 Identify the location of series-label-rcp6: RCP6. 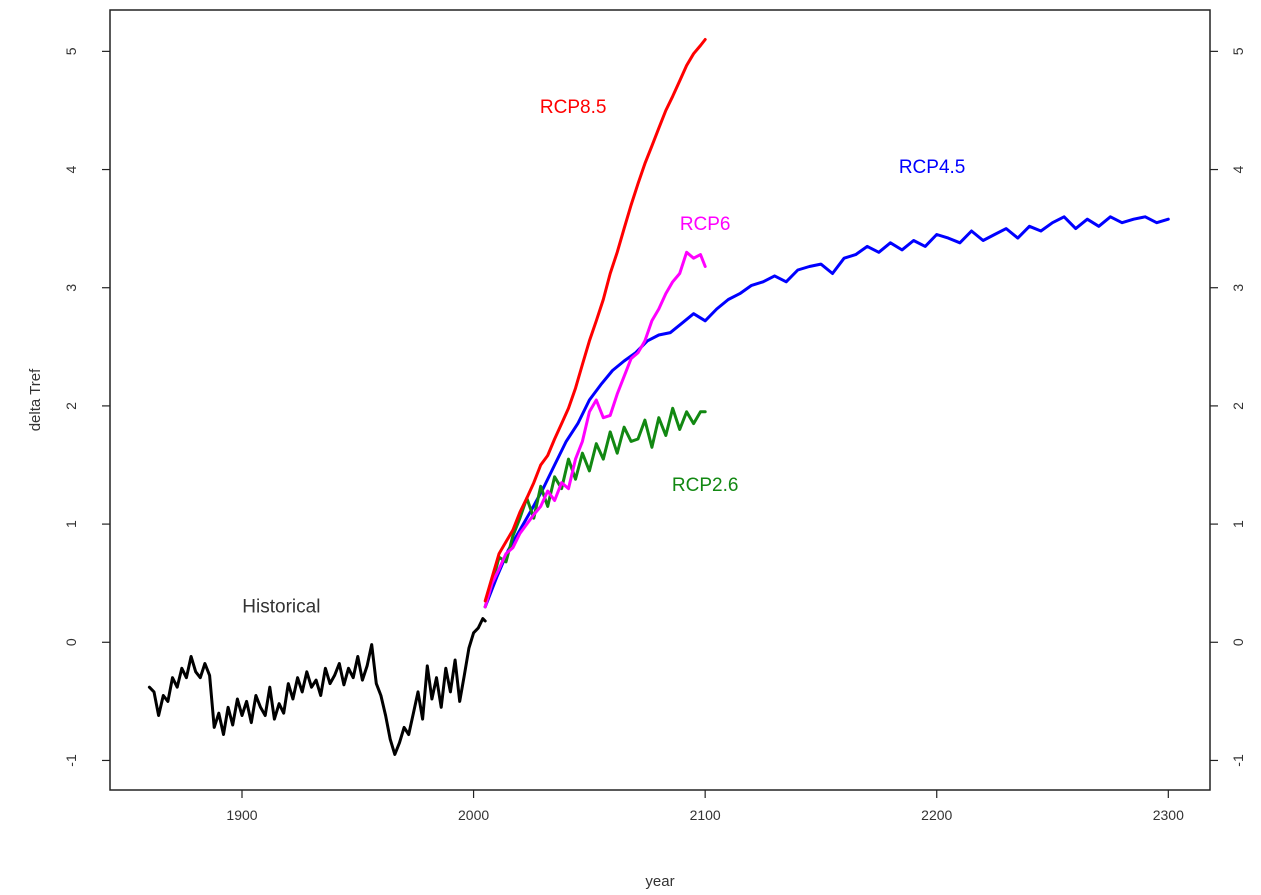
(705, 224).